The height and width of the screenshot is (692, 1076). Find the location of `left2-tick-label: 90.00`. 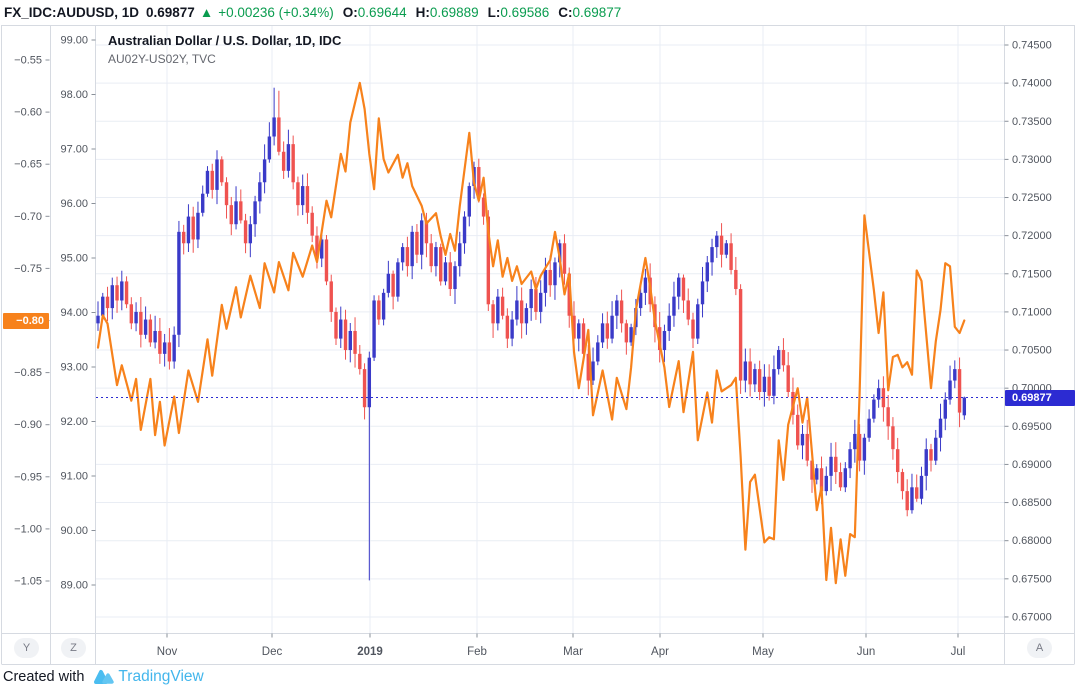

left2-tick-label: 90.00 is located at coordinates (74, 531).